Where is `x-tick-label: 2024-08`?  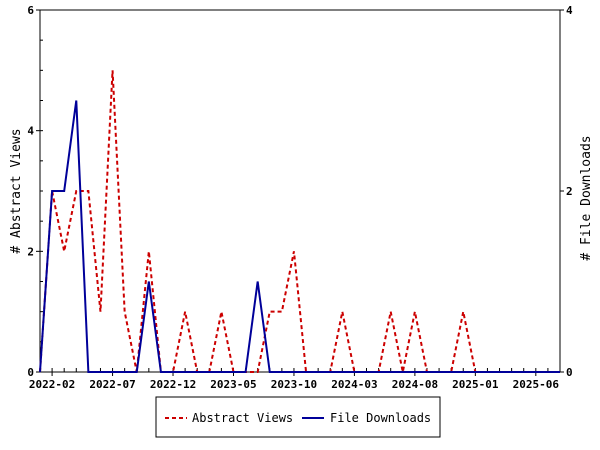 x-tick-label: 2024-08 is located at coordinates (415, 384).